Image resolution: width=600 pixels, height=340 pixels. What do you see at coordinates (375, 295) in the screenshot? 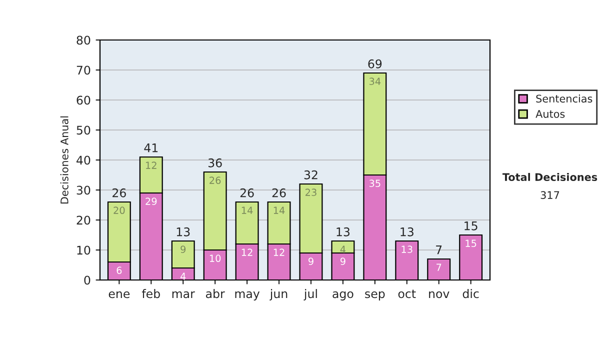
I see `x-tick-label: sep` at bounding box center [375, 295].